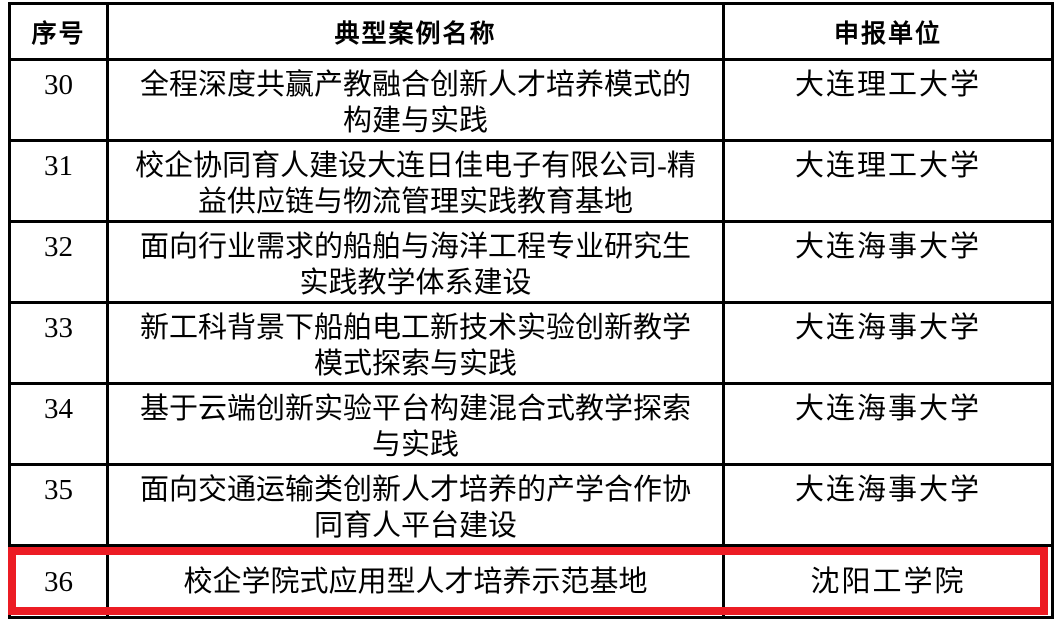  What do you see at coordinates (58, 581) in the screenshot?
I see `row-index-cell: 36` at bounding box center [58, 581].